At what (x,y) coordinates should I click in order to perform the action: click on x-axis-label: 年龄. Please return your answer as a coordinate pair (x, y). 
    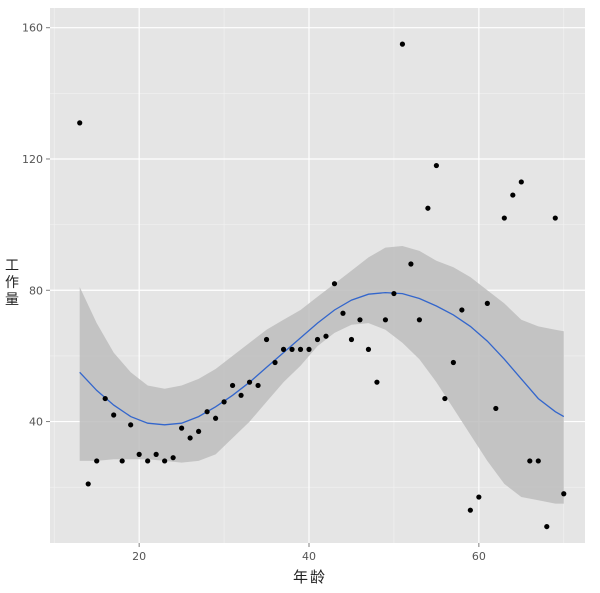
    Looking at the image, I should click on (309, 577).